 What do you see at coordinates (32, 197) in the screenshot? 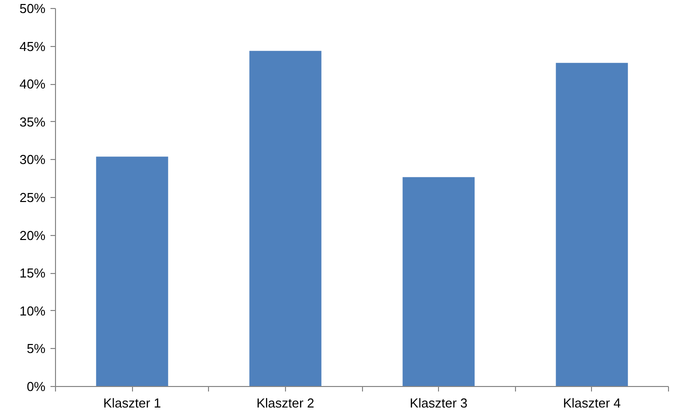
I see `y-tick-label: 25%` at bounding box center [32, 197].